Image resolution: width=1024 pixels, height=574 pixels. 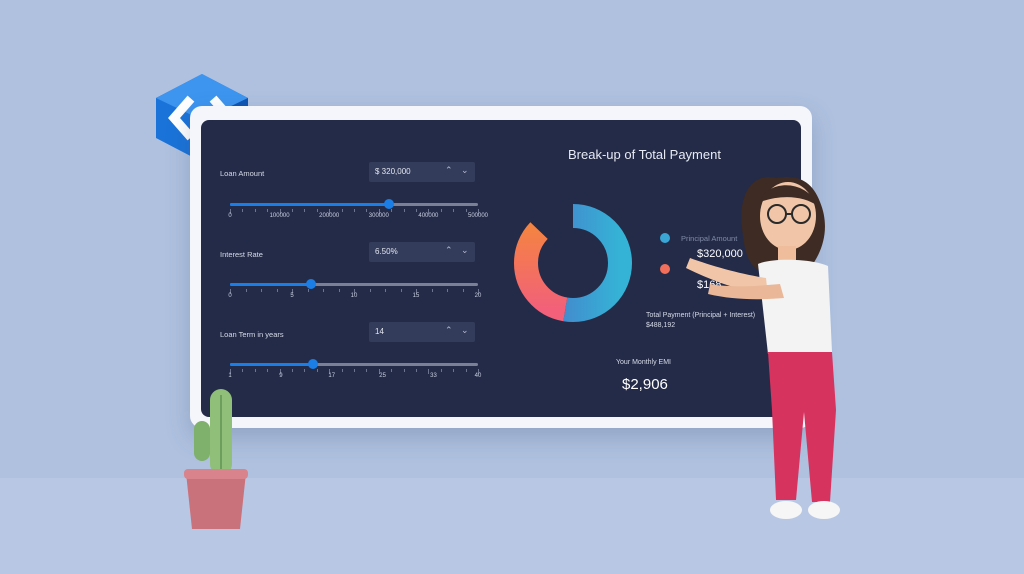 What do you see at coordinates (312, 364) in the screenshot?
I see `loan-term-slider-thumb` at bounding box center [312, 364].